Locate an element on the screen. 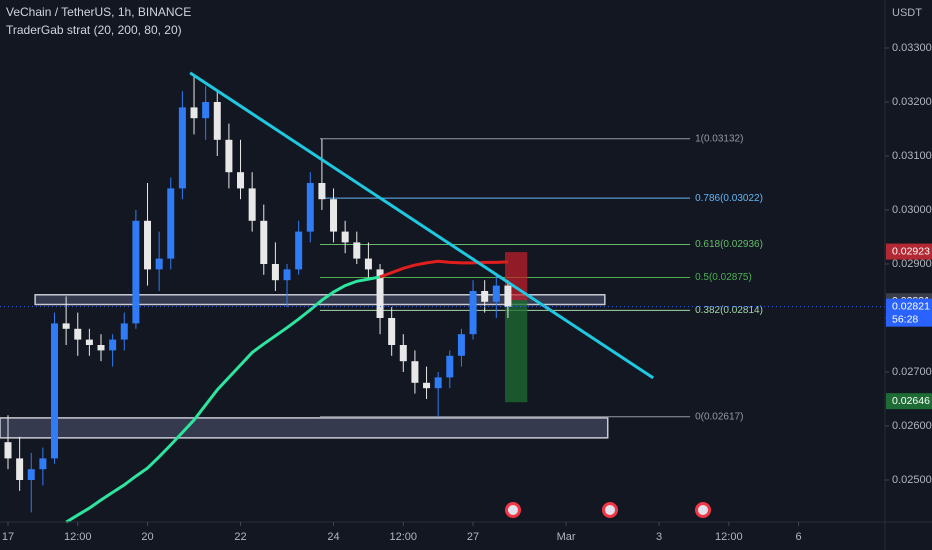  y-tick-label: 0.02600 is located at coordinates (912, 426).